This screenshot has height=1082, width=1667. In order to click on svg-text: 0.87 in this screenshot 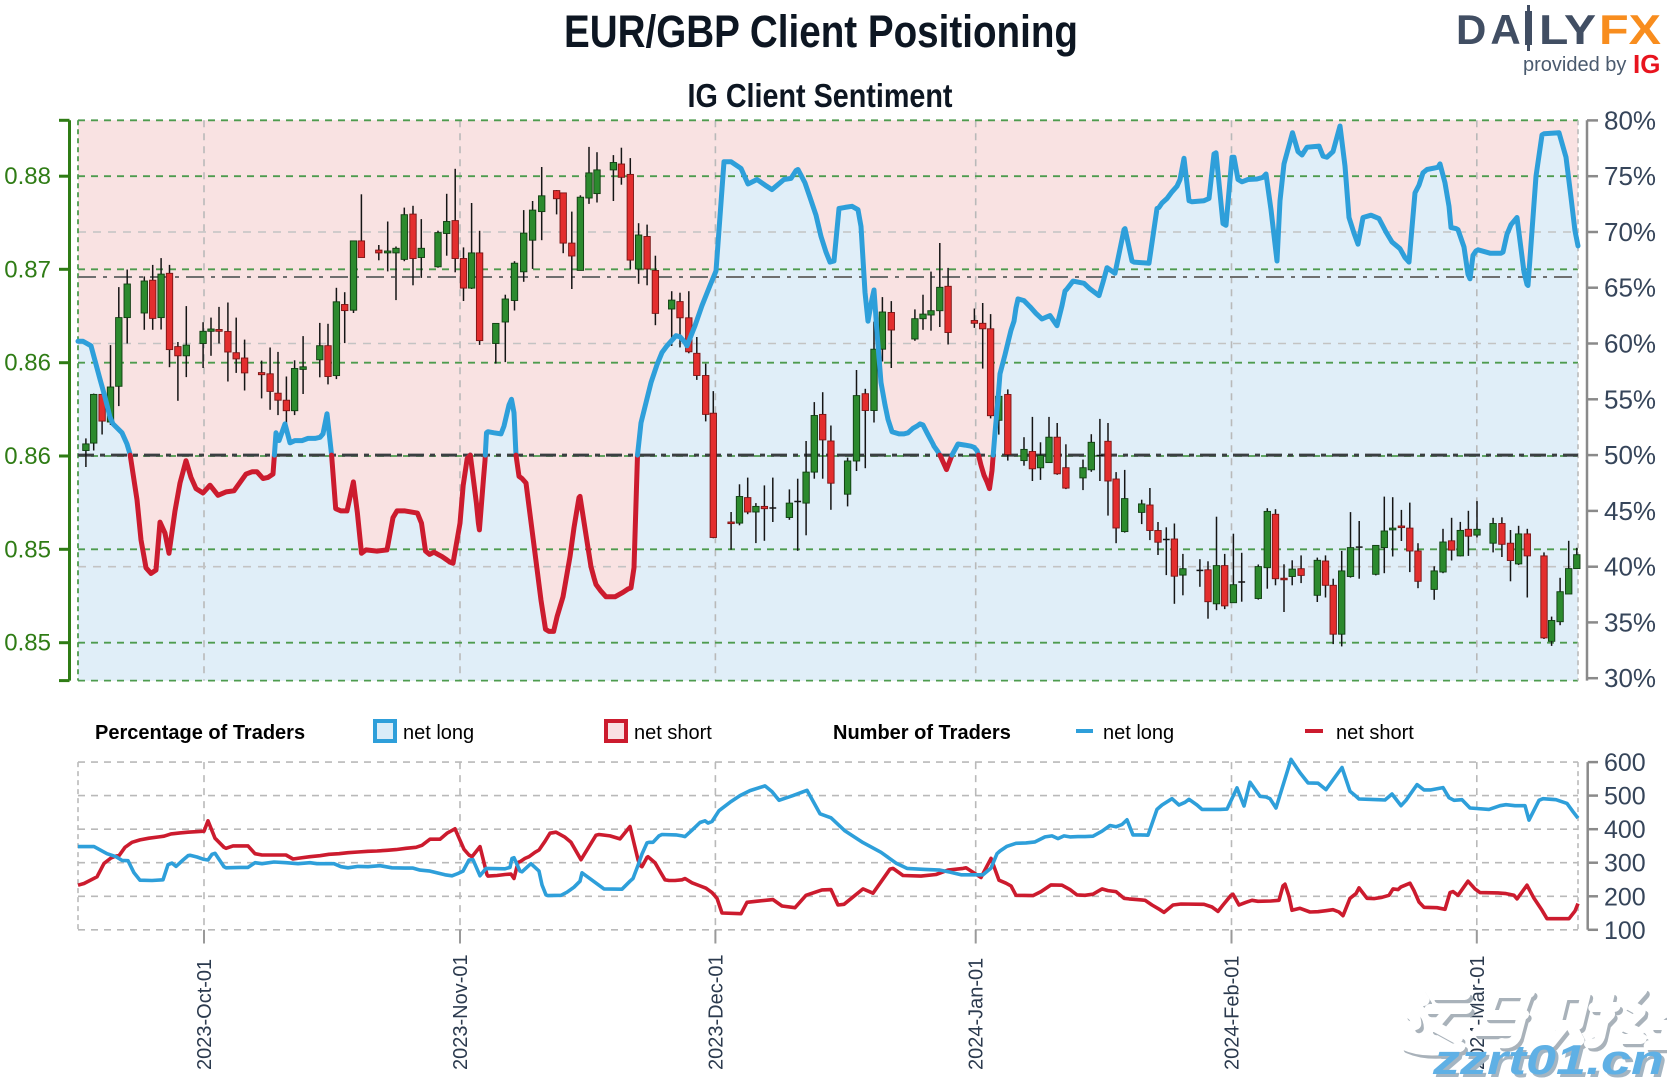, I will do `click(27, 269)`.